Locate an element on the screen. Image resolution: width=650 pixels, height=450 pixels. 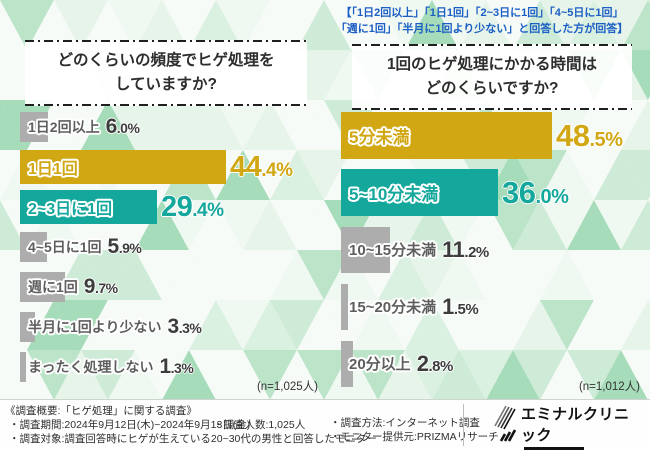
bar-annotation: 1日2回以上 6.0% is located at coordinates (172, 127).